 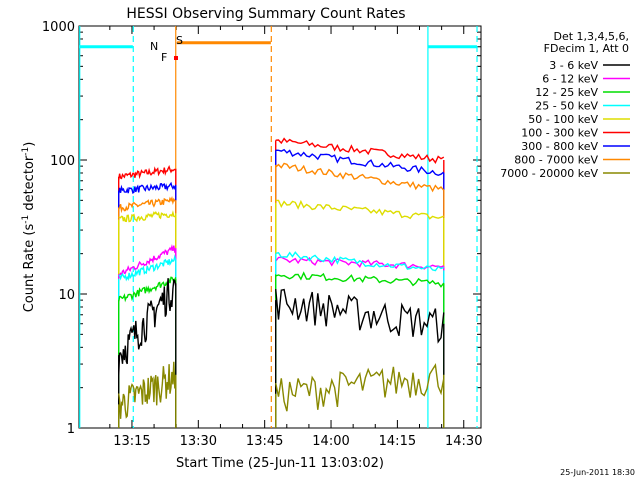 I want to click on y-tick-label: 100, so click(x=62, y=161).